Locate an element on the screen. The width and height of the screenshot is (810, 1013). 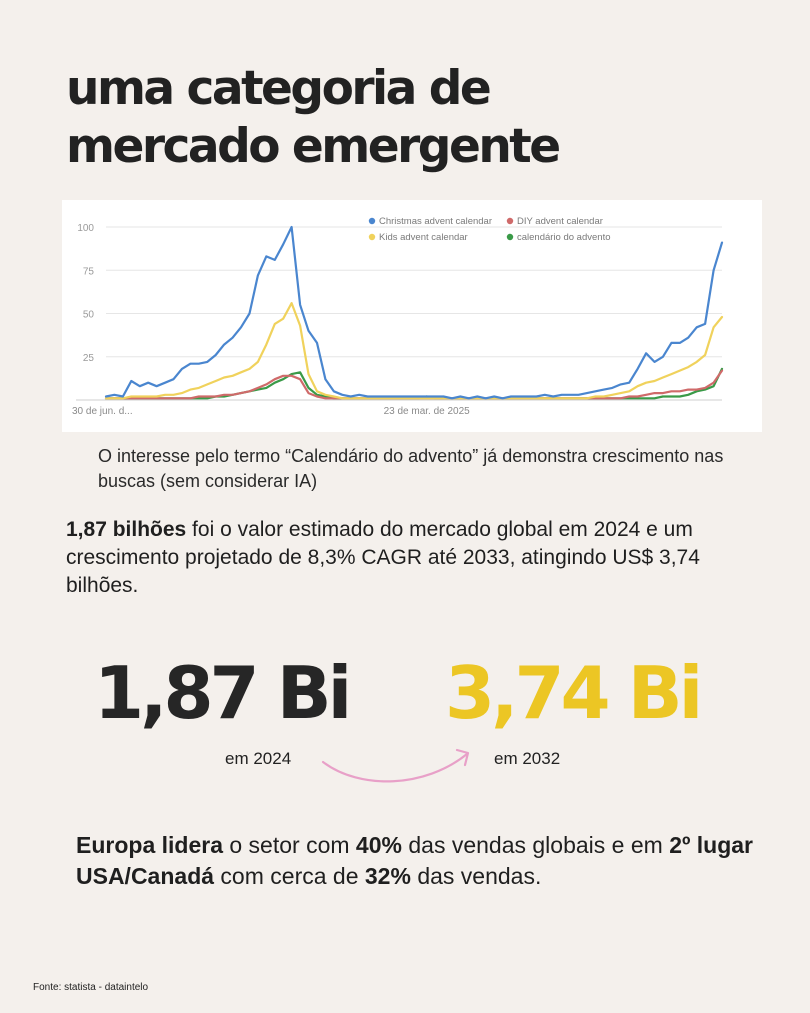
legend-label: DIY advent calendar is located at coordinates (560, 221).